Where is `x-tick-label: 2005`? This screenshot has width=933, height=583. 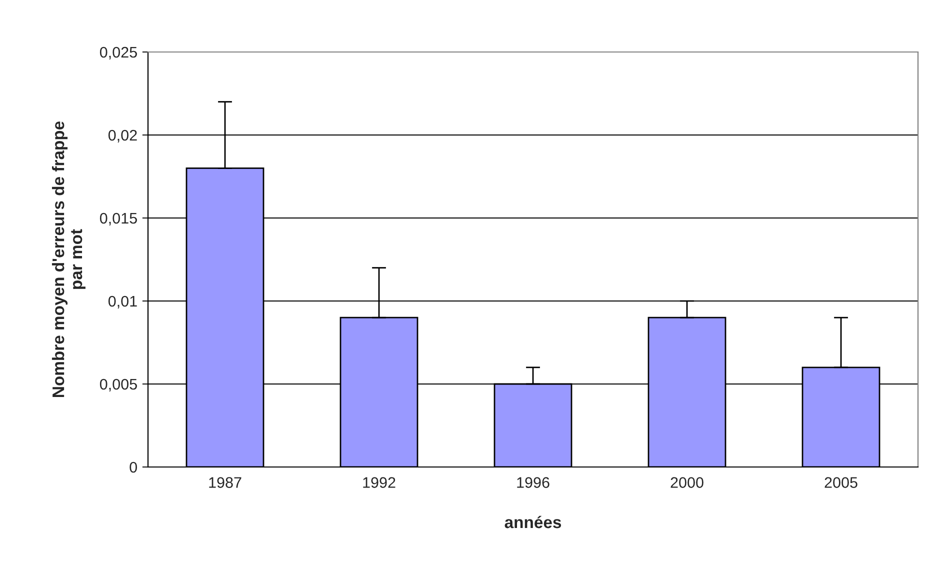
x-tick-label: 2005 is located at coordinates (841, 482).